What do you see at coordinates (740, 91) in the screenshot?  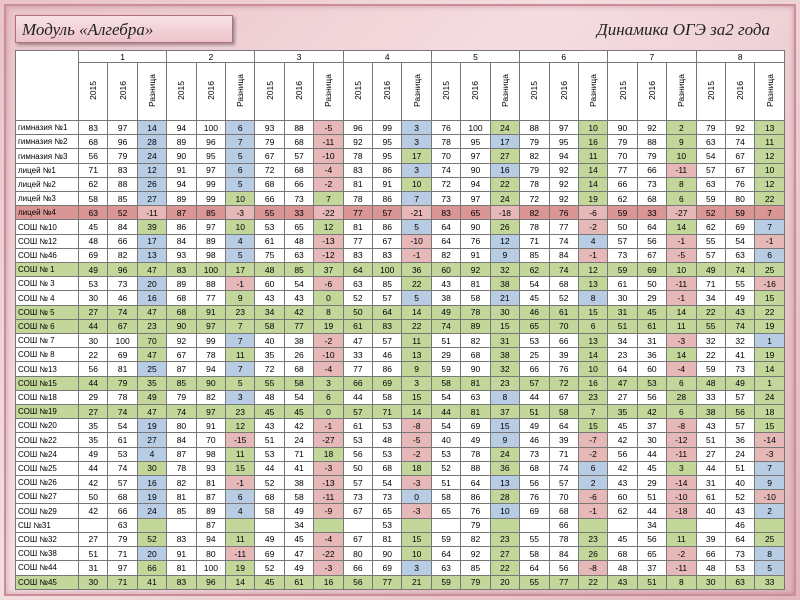 I see `column-header: 2016` at bounding box center [740, 91].